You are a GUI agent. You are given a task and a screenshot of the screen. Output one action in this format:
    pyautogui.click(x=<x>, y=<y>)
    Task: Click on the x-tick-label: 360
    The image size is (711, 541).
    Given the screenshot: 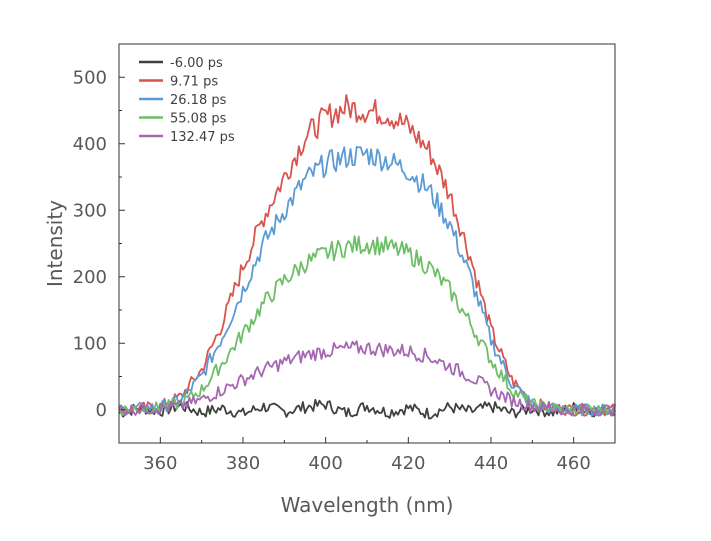 What is the action you would take?
    pyautogui.click(x=160, y=463)
    